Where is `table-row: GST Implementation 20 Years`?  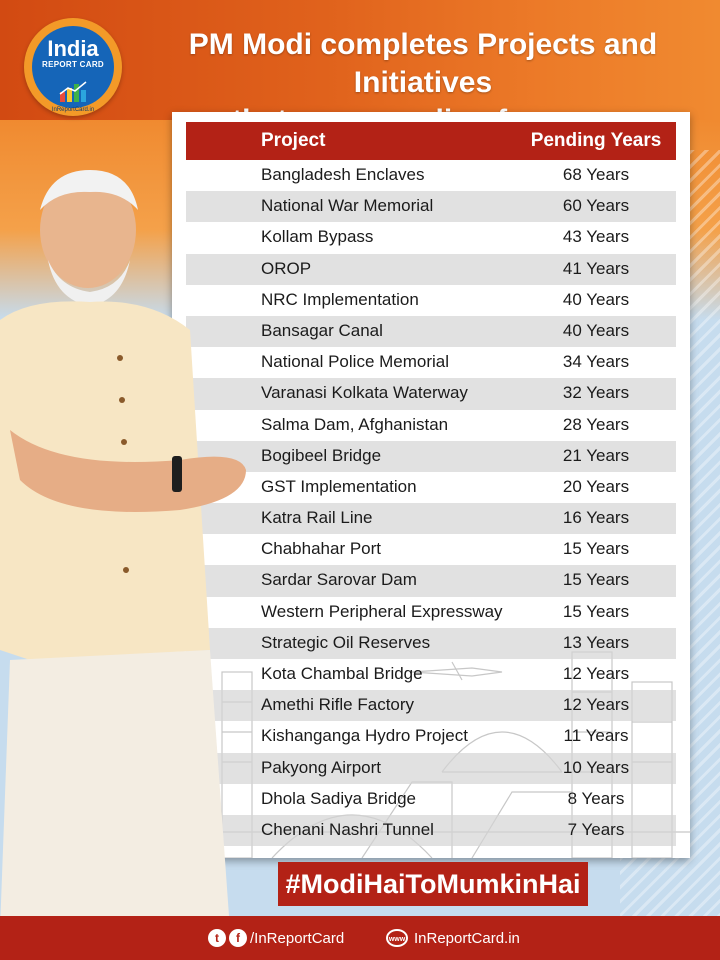
table-row: GST Implementation 20 Years is located at coordinates (431, 487).